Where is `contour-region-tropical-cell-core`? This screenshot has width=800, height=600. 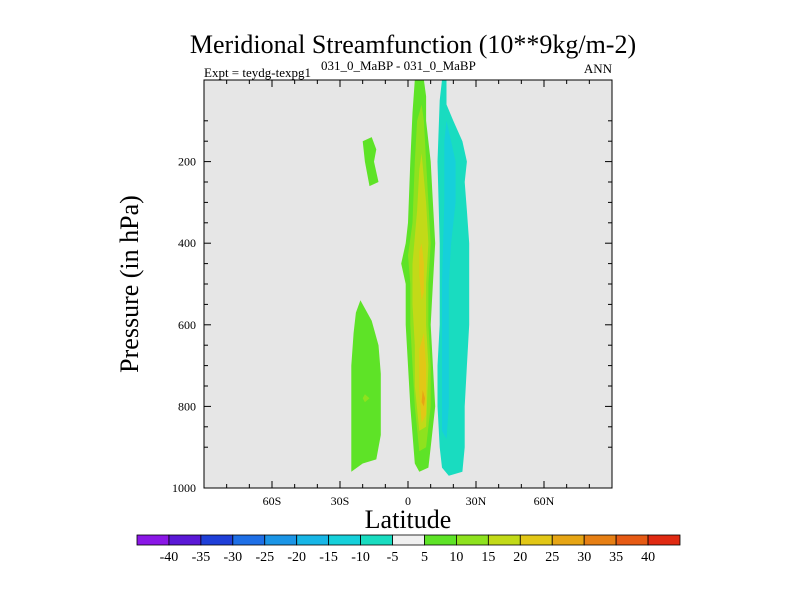
contour-region-tropical-cell-core is located at coordinates (421, 272).